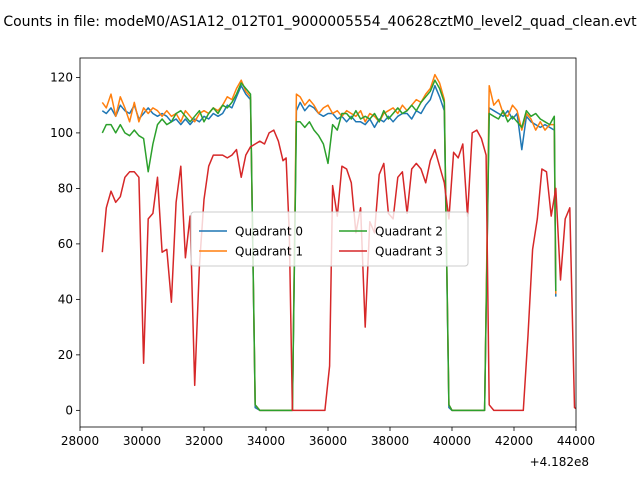 The width and height of the screenshot is (640, 484). What do you see at coordinates (452, 441) in the screenshot?
I see `x-tick-label: 40000` at bounding box center [452, 441].